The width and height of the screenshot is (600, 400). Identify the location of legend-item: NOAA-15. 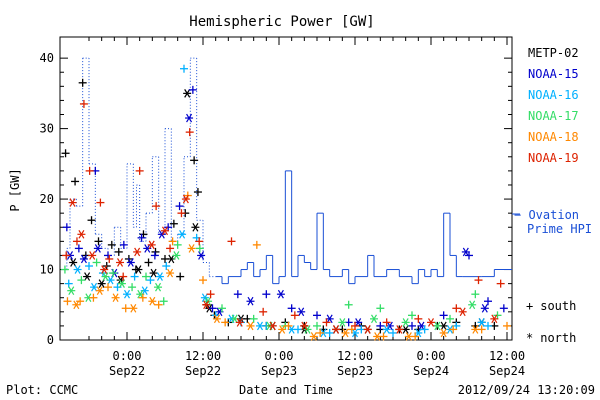
(553, 74).